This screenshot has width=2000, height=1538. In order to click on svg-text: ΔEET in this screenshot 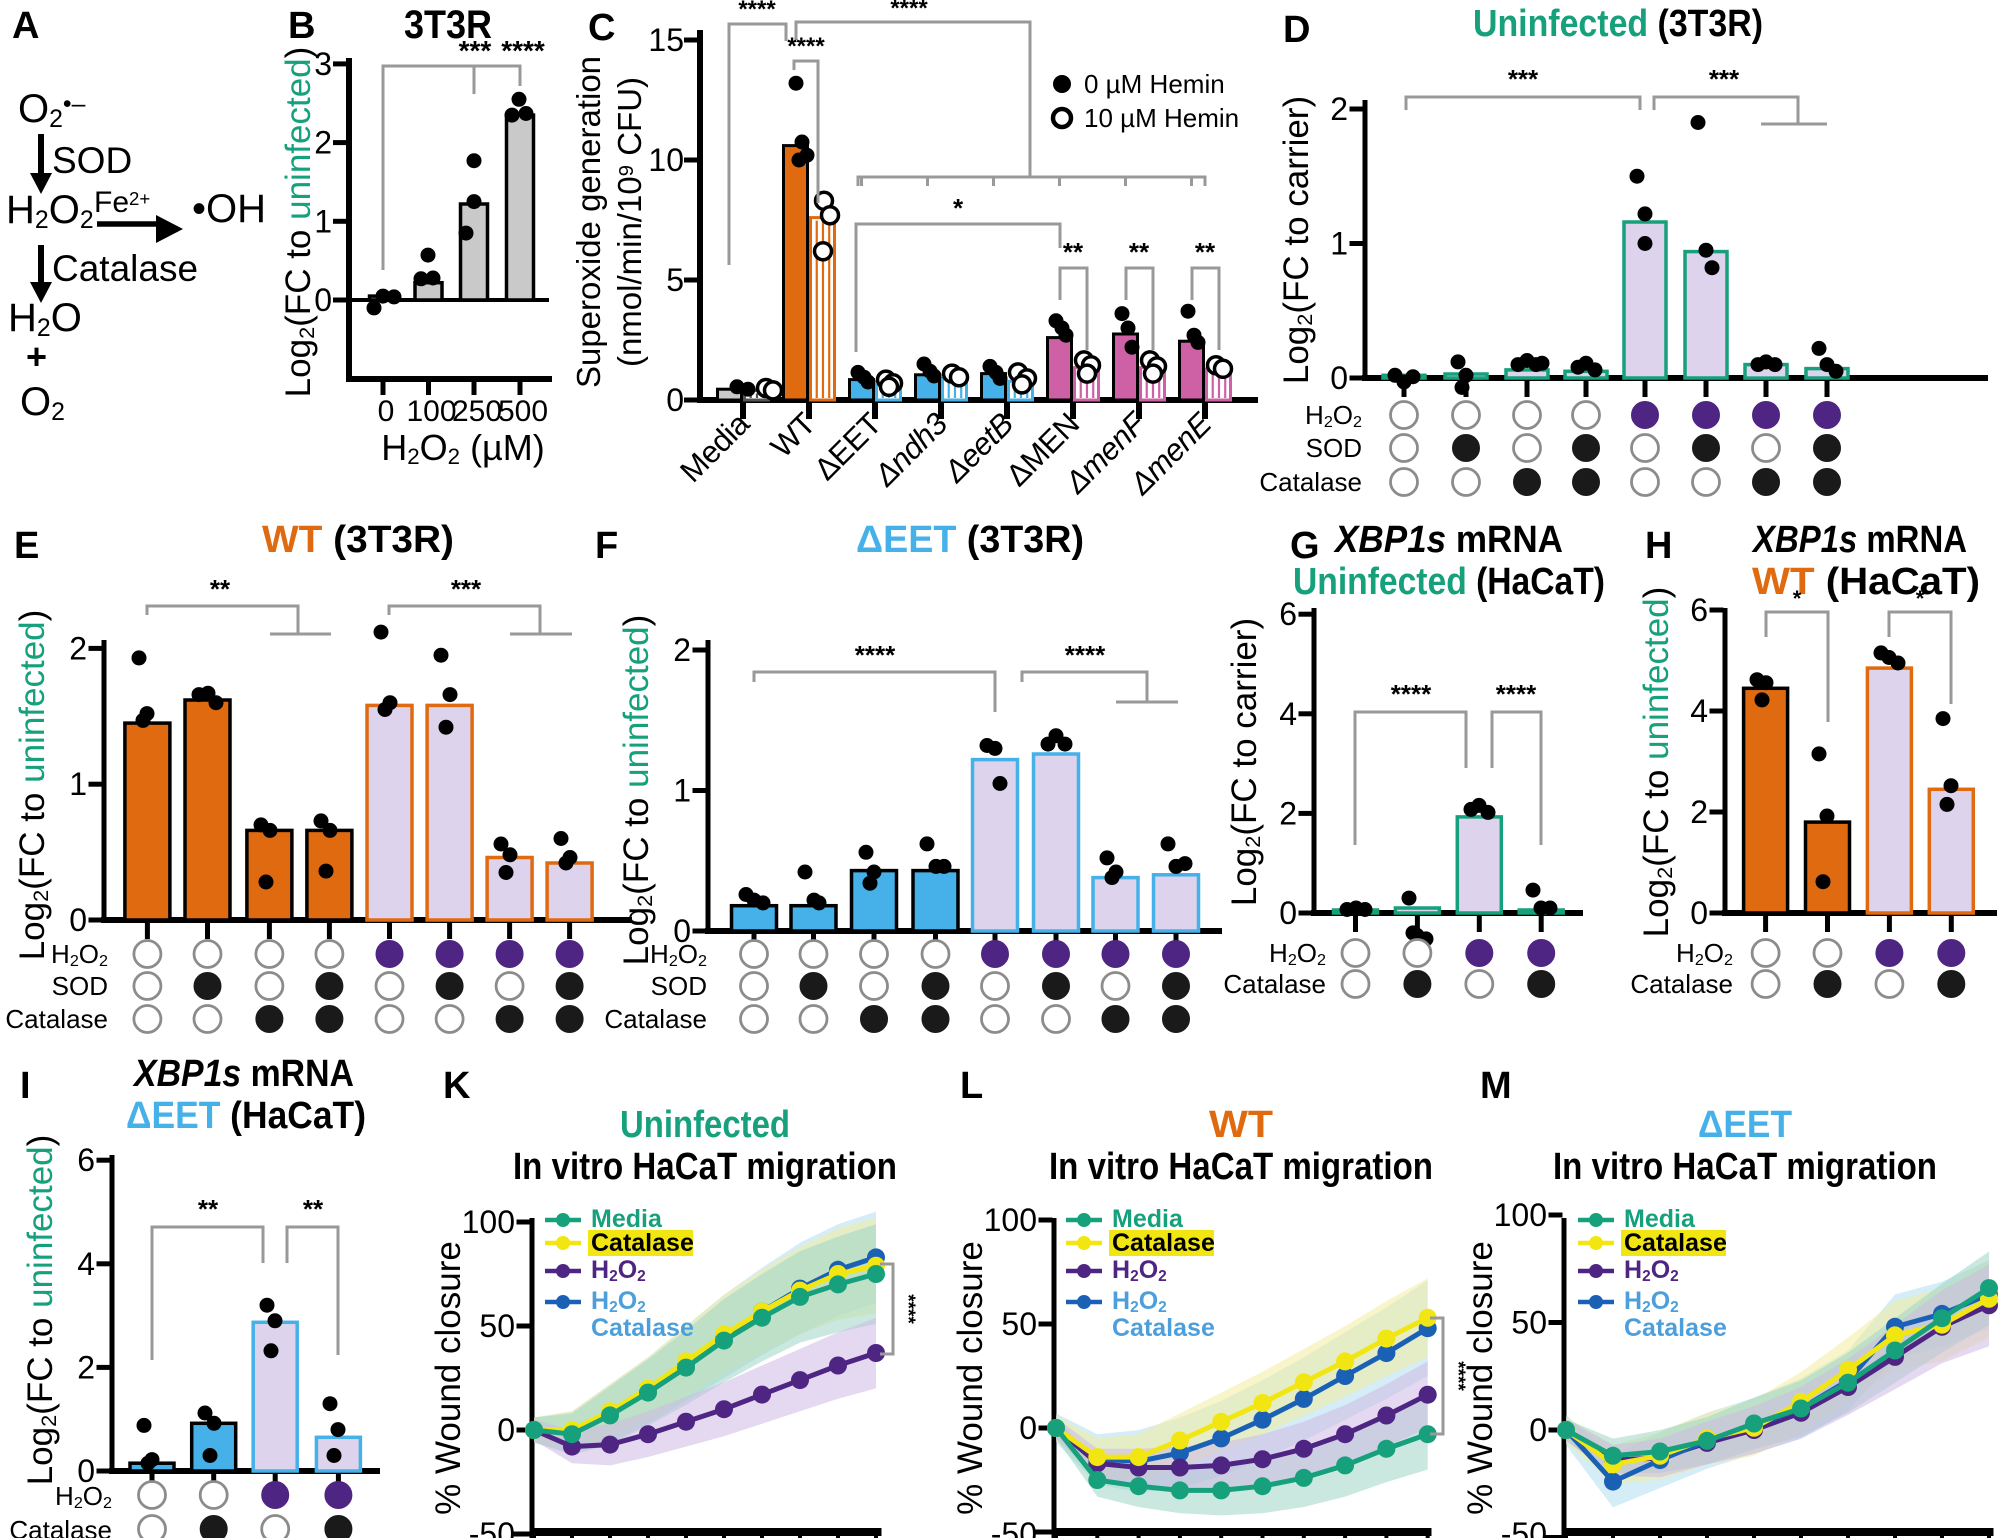, I will do `click(1745, 1125)`.